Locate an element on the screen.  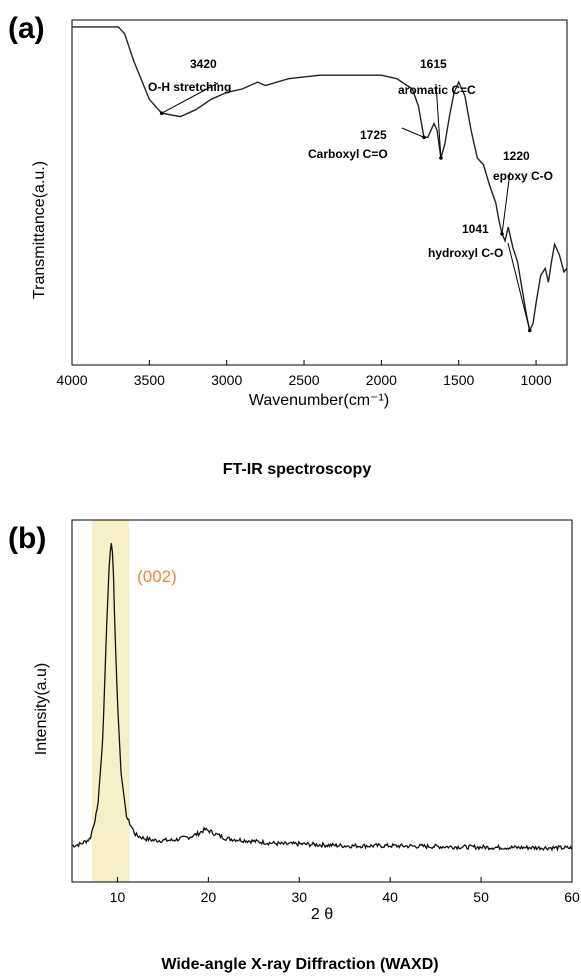
panel-b-x-ticks: 10 20 30 40 50 60 is located at coordinates (345, 891).